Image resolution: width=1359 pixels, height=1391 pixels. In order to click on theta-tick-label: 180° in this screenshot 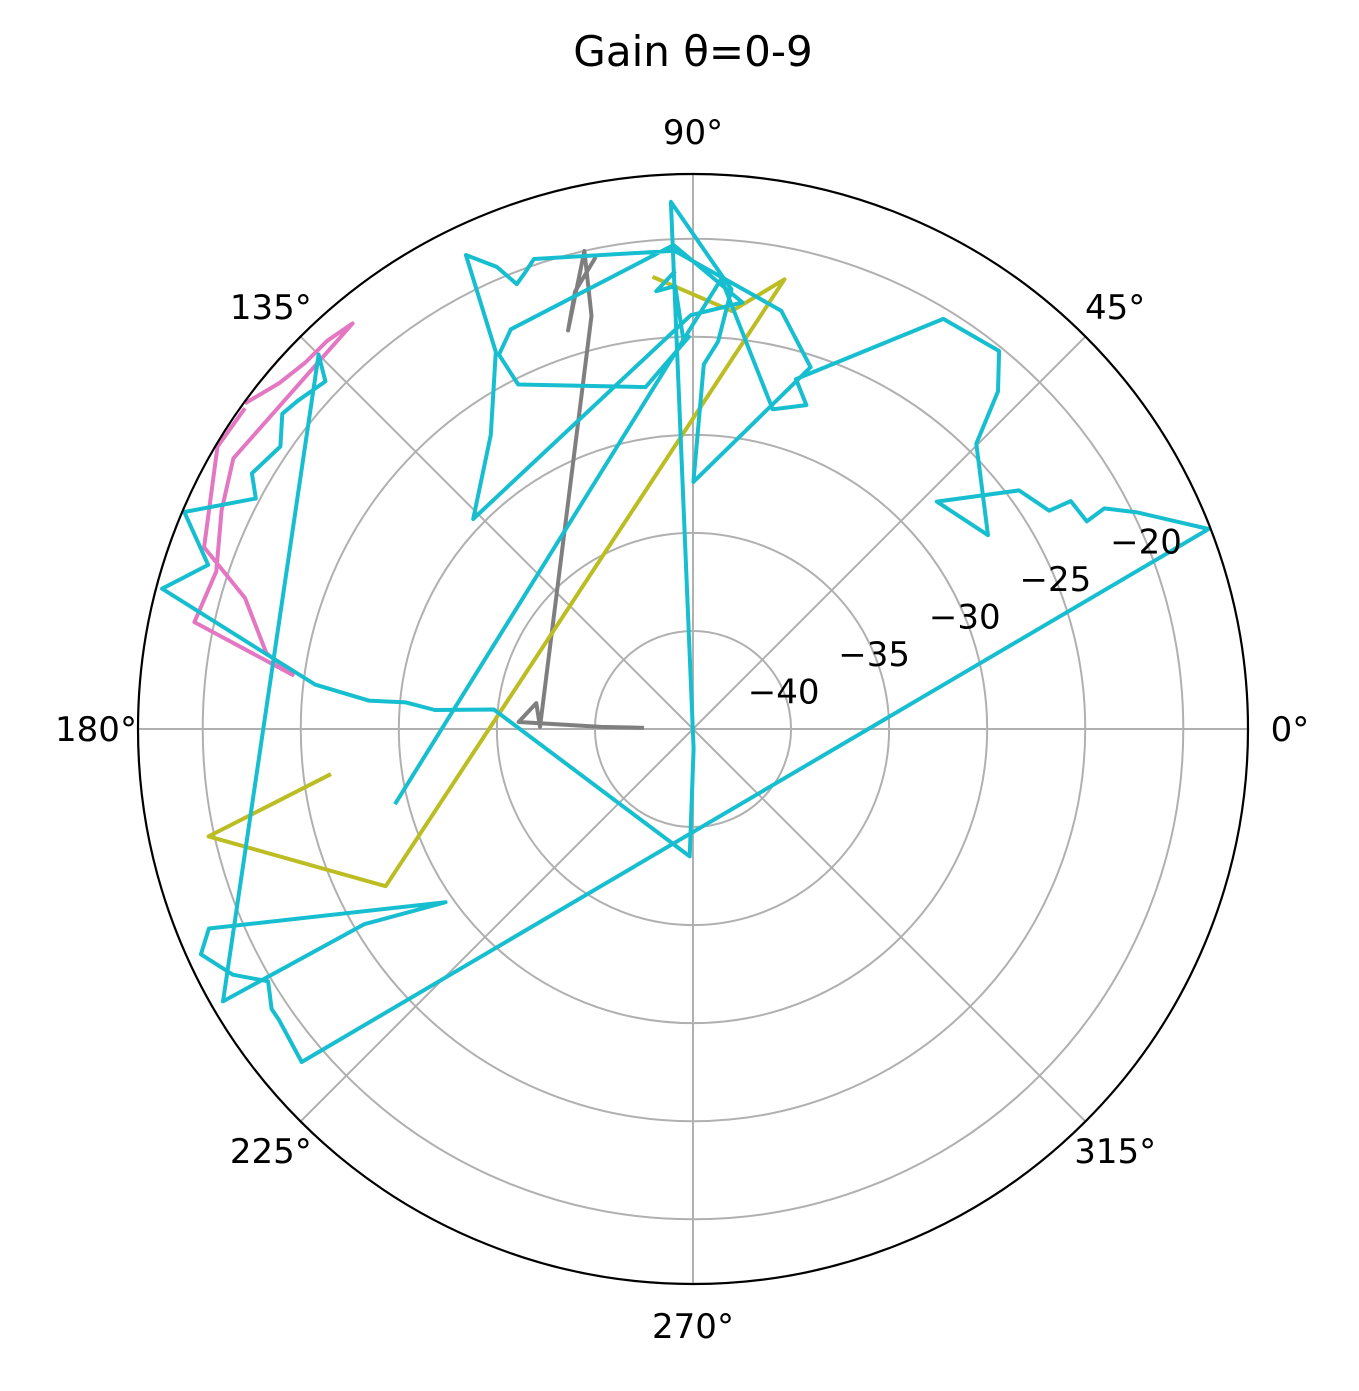, I will do `click(96, 730)`.